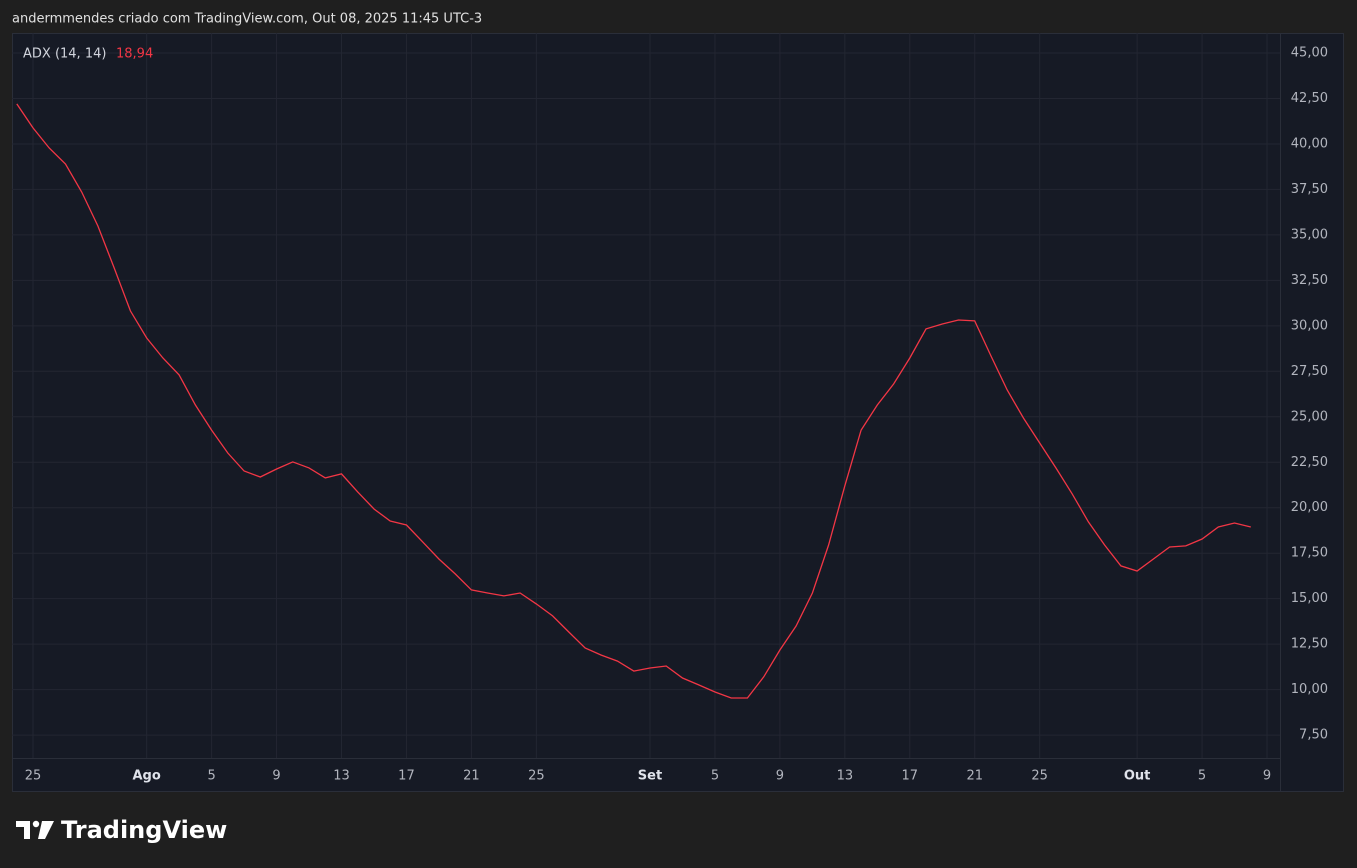  I want to click on y-tick-label: 32,50, so click(1309, 280).